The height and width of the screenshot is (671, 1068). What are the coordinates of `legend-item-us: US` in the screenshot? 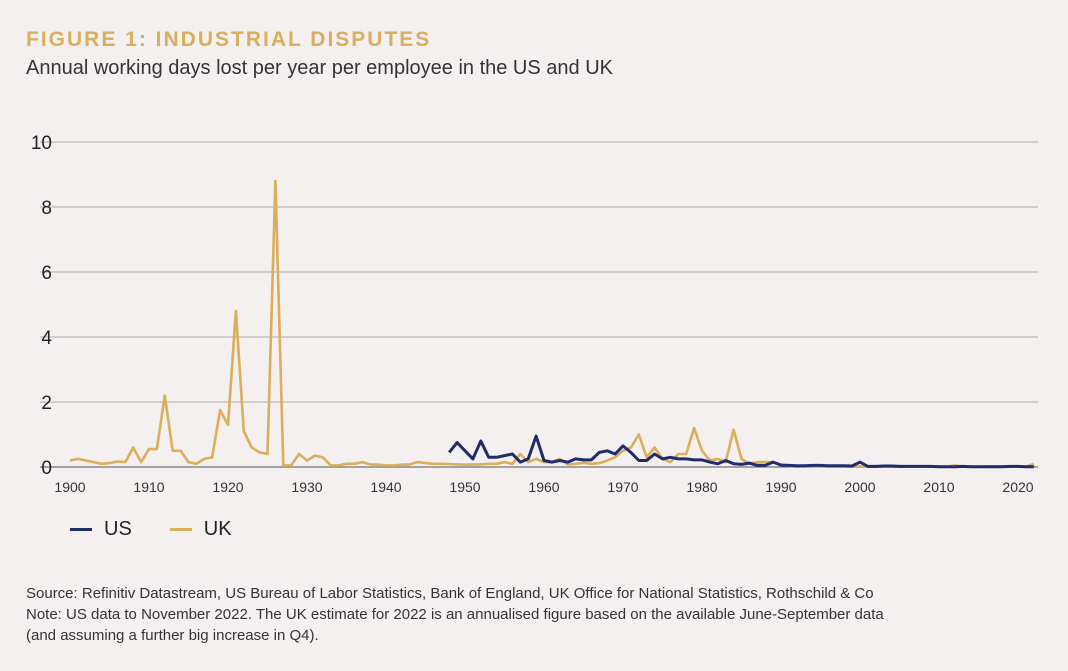 It's located at (101, 529).